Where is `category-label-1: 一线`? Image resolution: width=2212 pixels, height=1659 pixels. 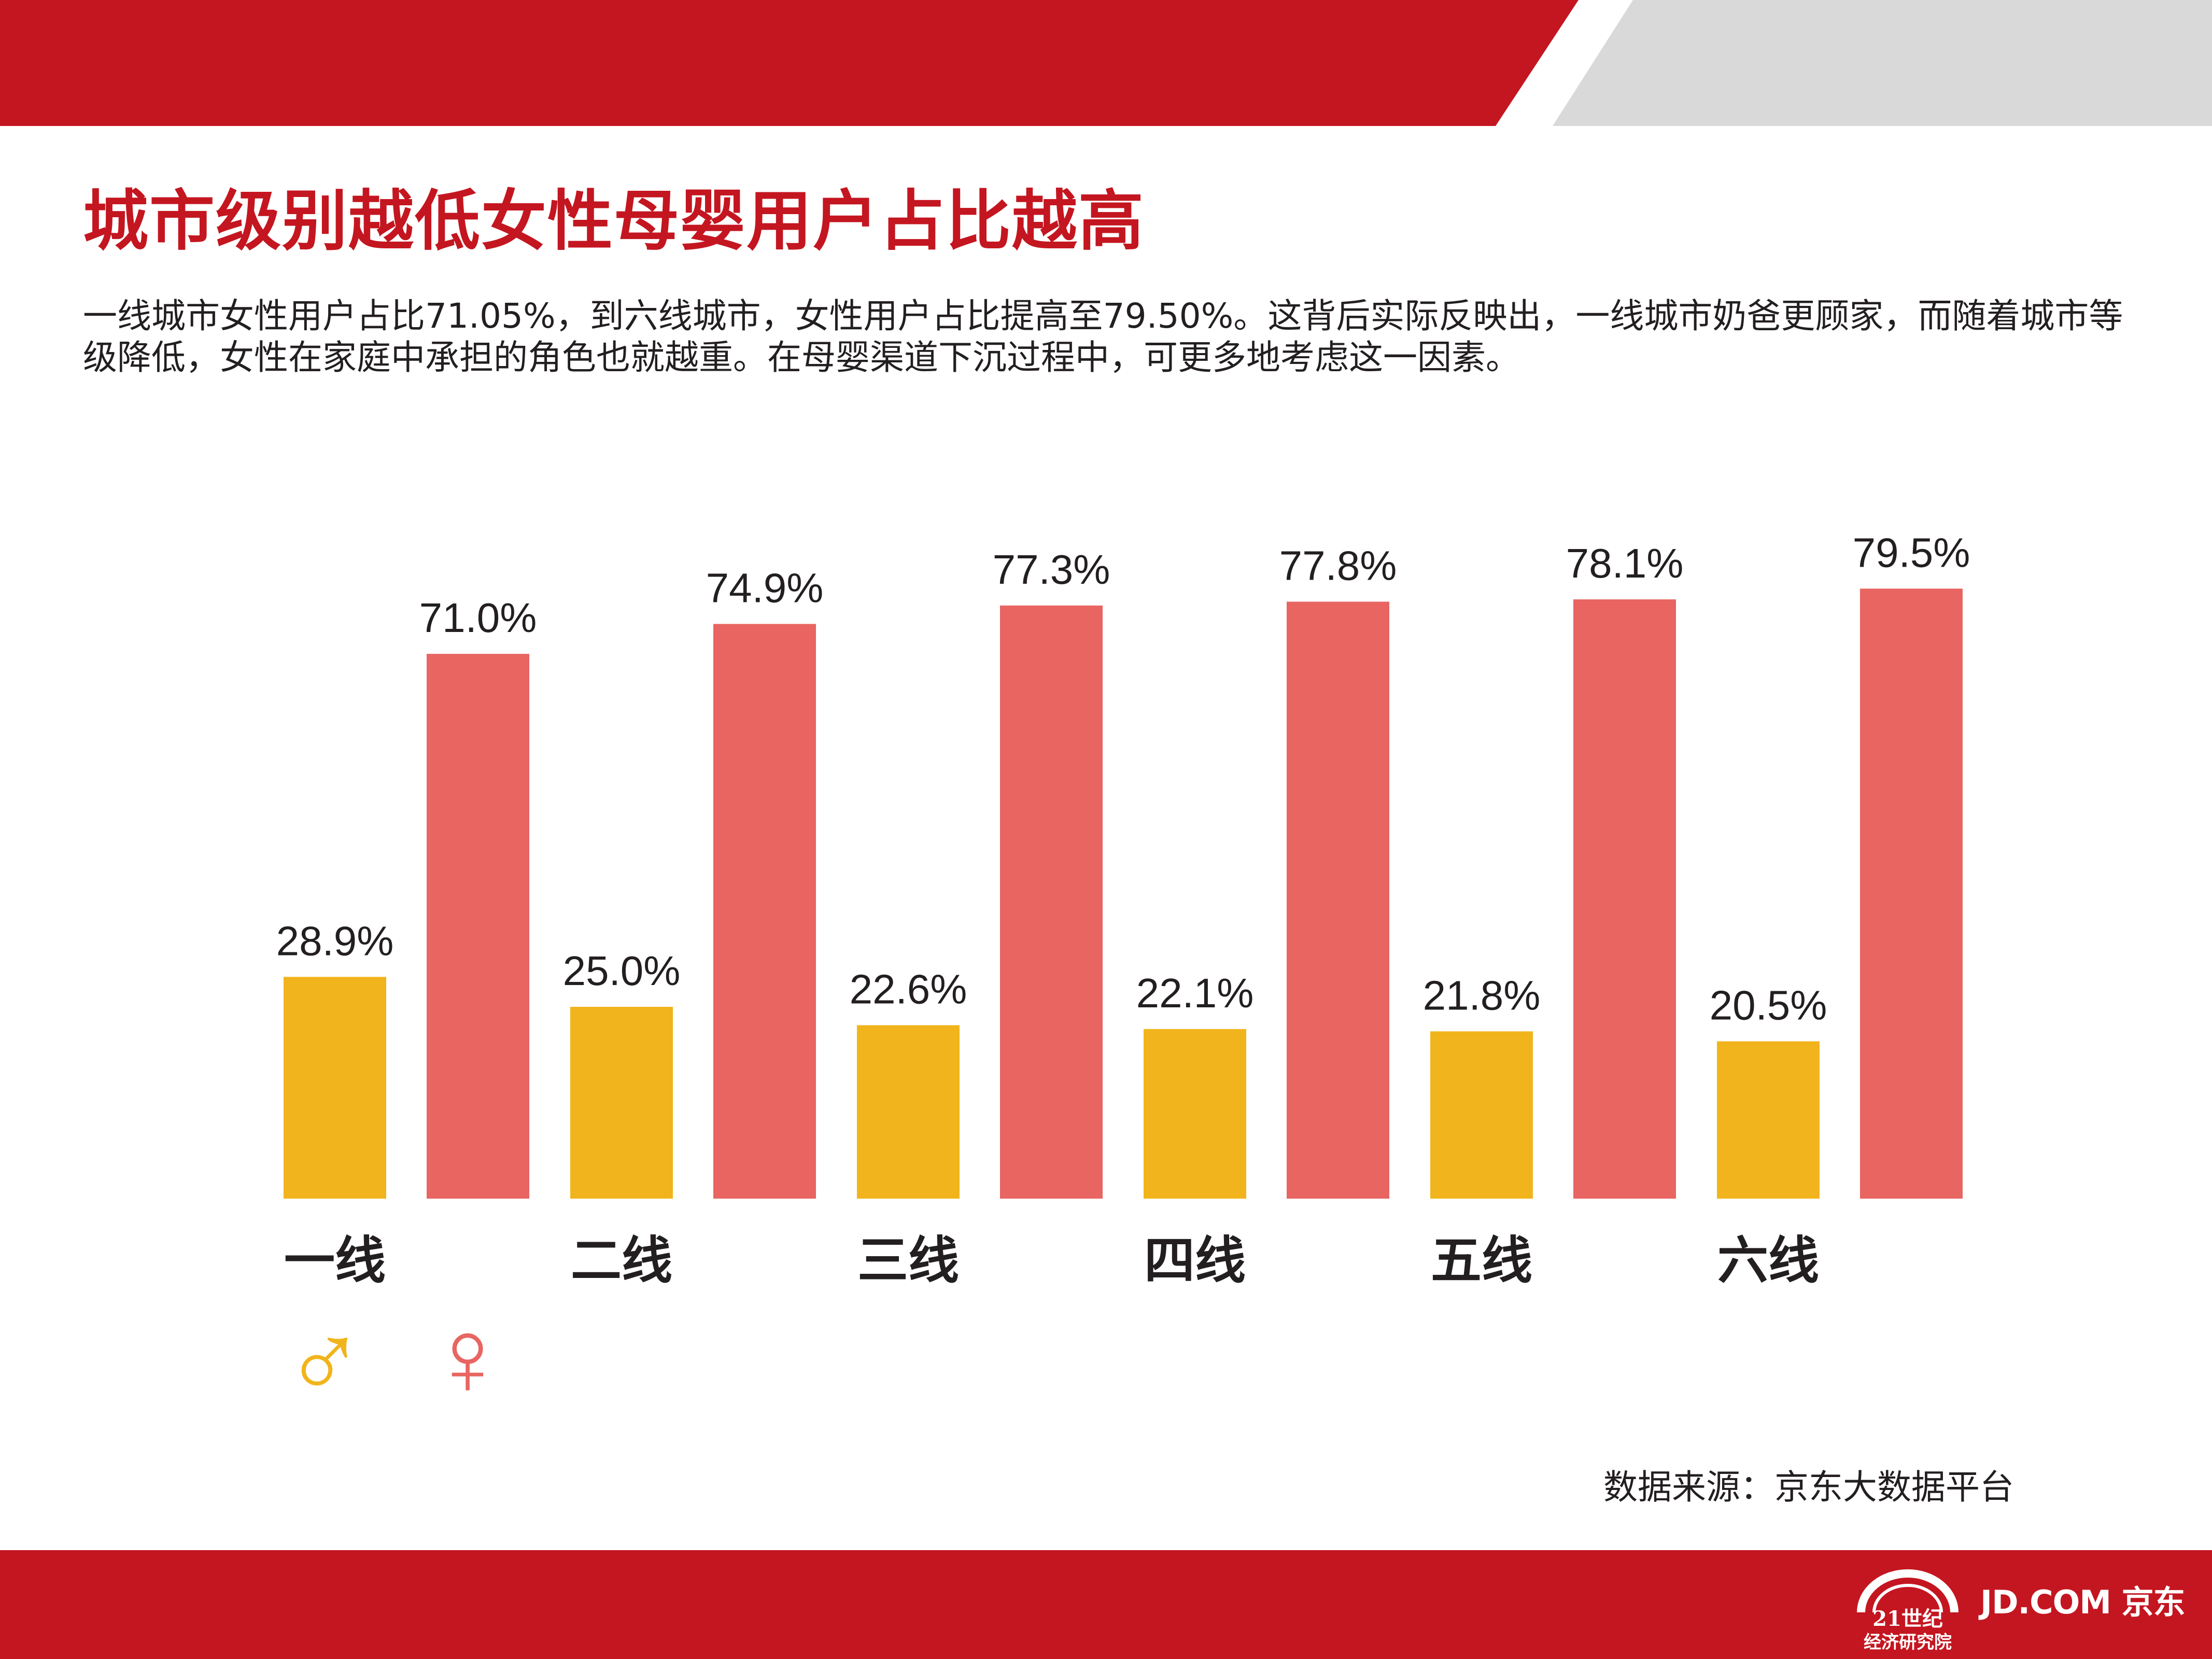
category-label-1: 一线 is located at coordinates (335, 1260).